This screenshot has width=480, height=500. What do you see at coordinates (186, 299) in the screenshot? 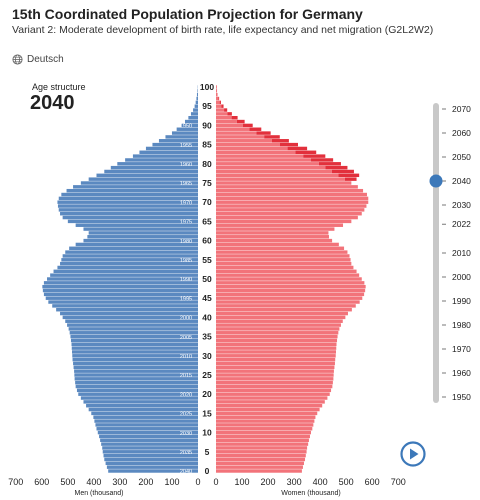
I see `birth-year-label: 1995` at bounding box center [186, 299].